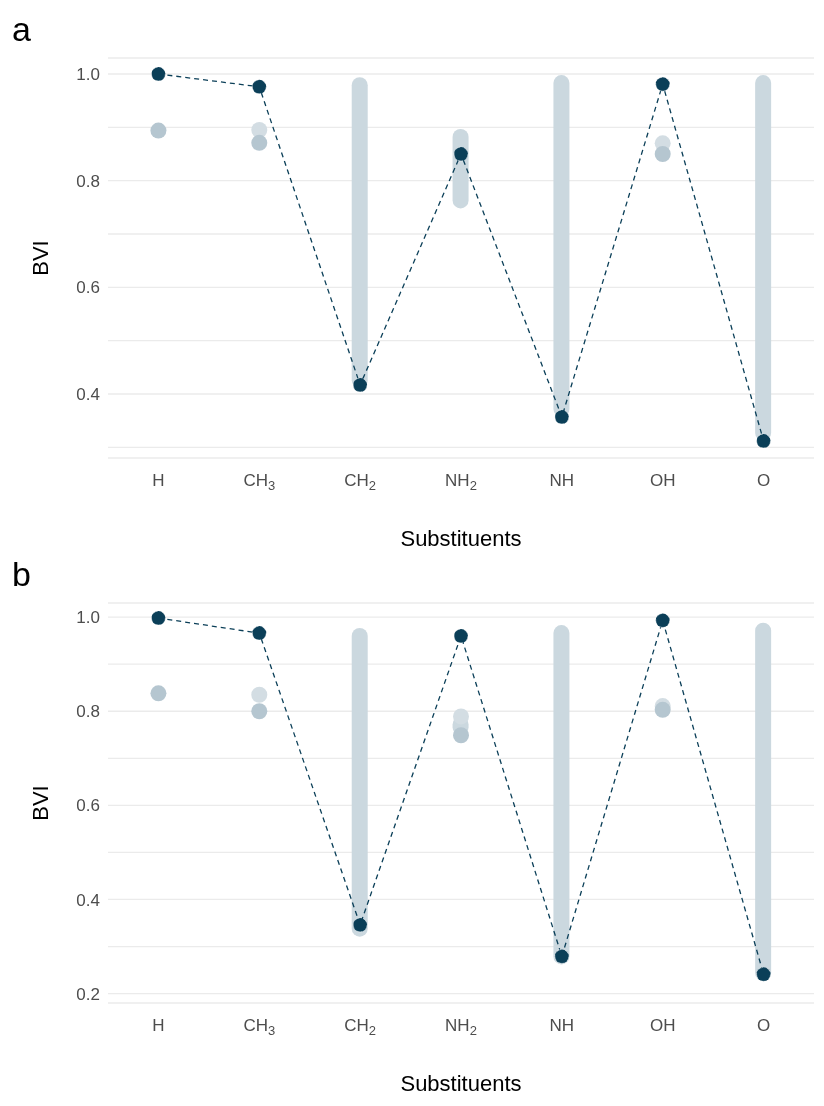  I want to click on chart-title: a, so click(21, 29).